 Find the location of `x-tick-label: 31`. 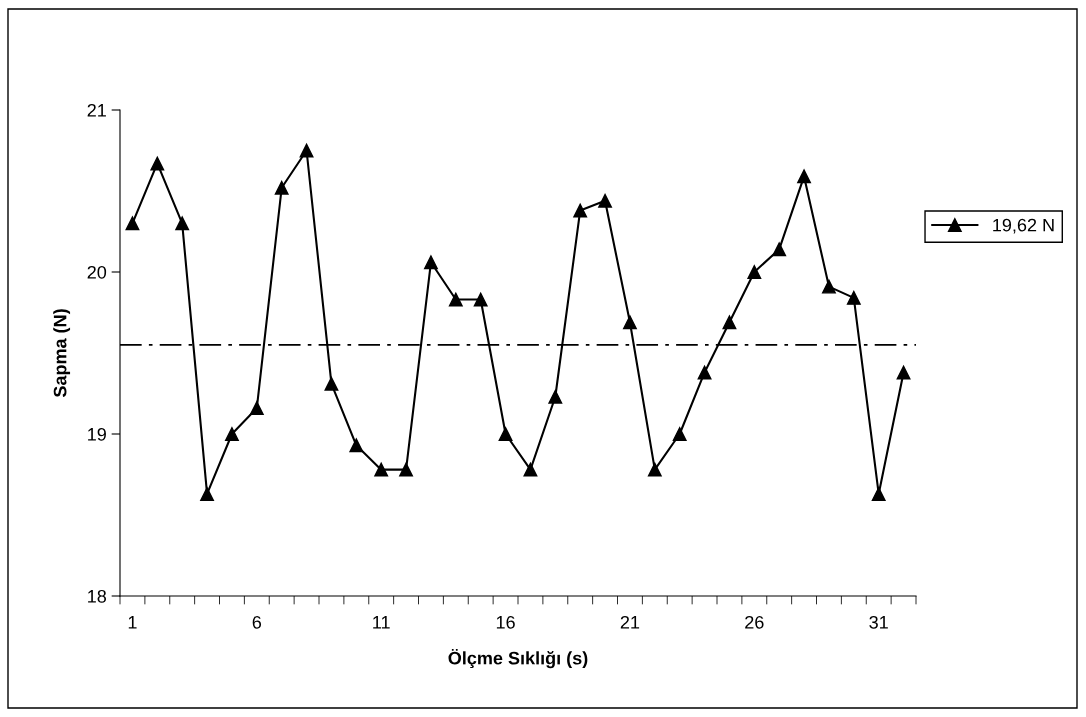

x-tick-label: 31 is located at coordinates (878, 622).